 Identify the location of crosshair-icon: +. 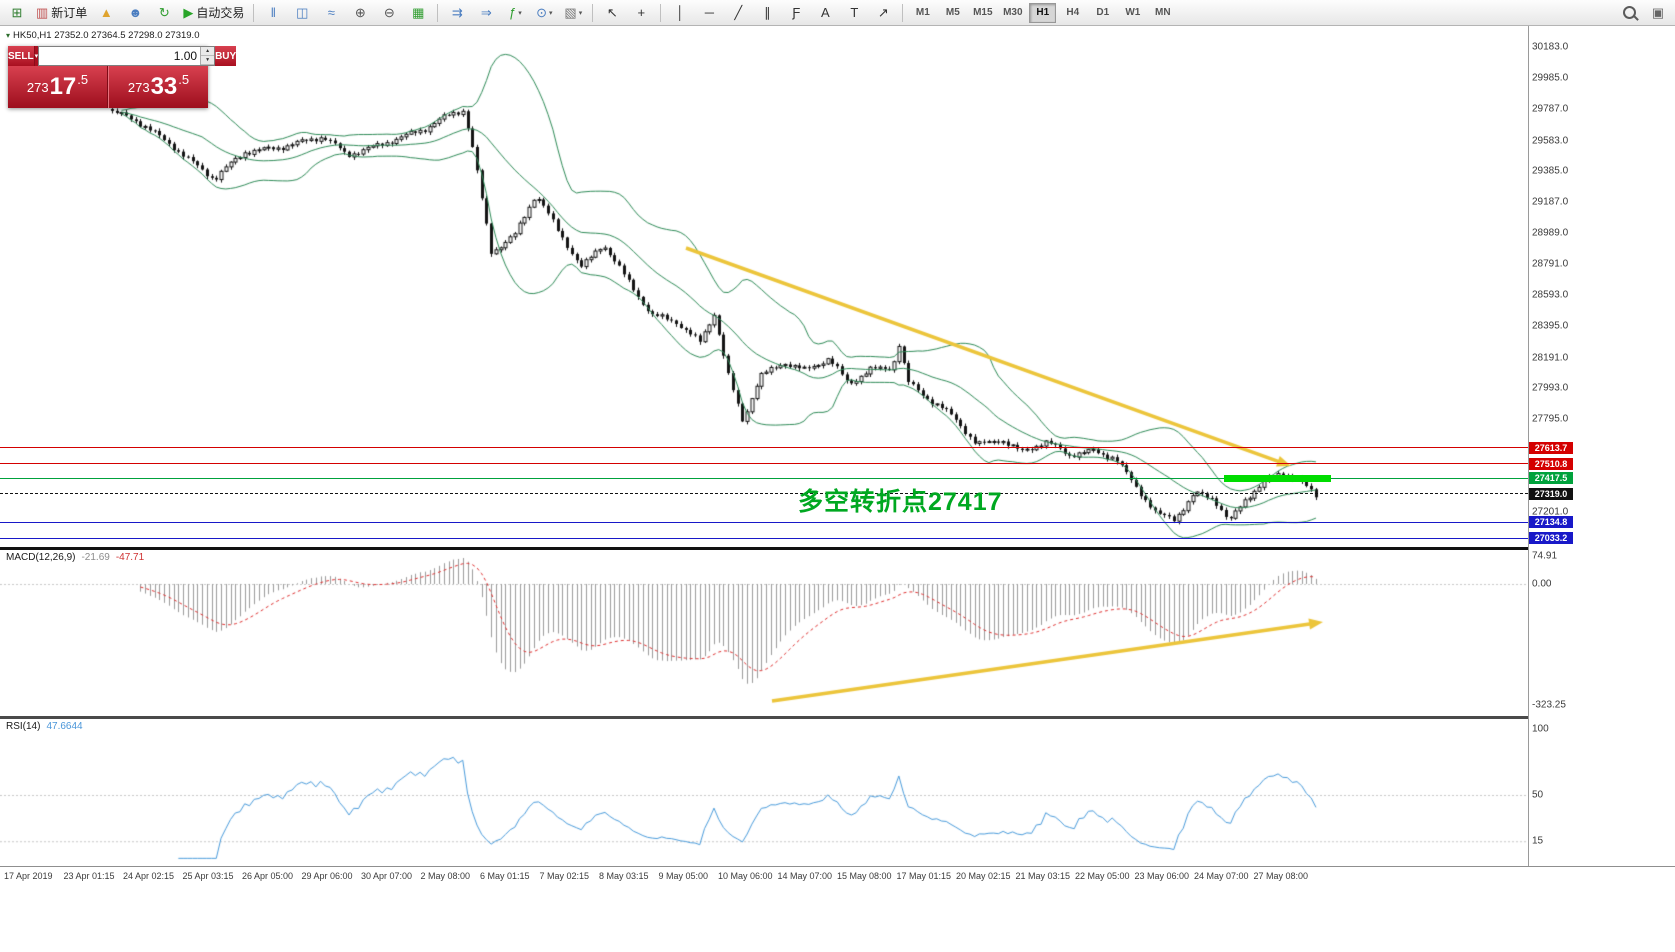
(641, 12).